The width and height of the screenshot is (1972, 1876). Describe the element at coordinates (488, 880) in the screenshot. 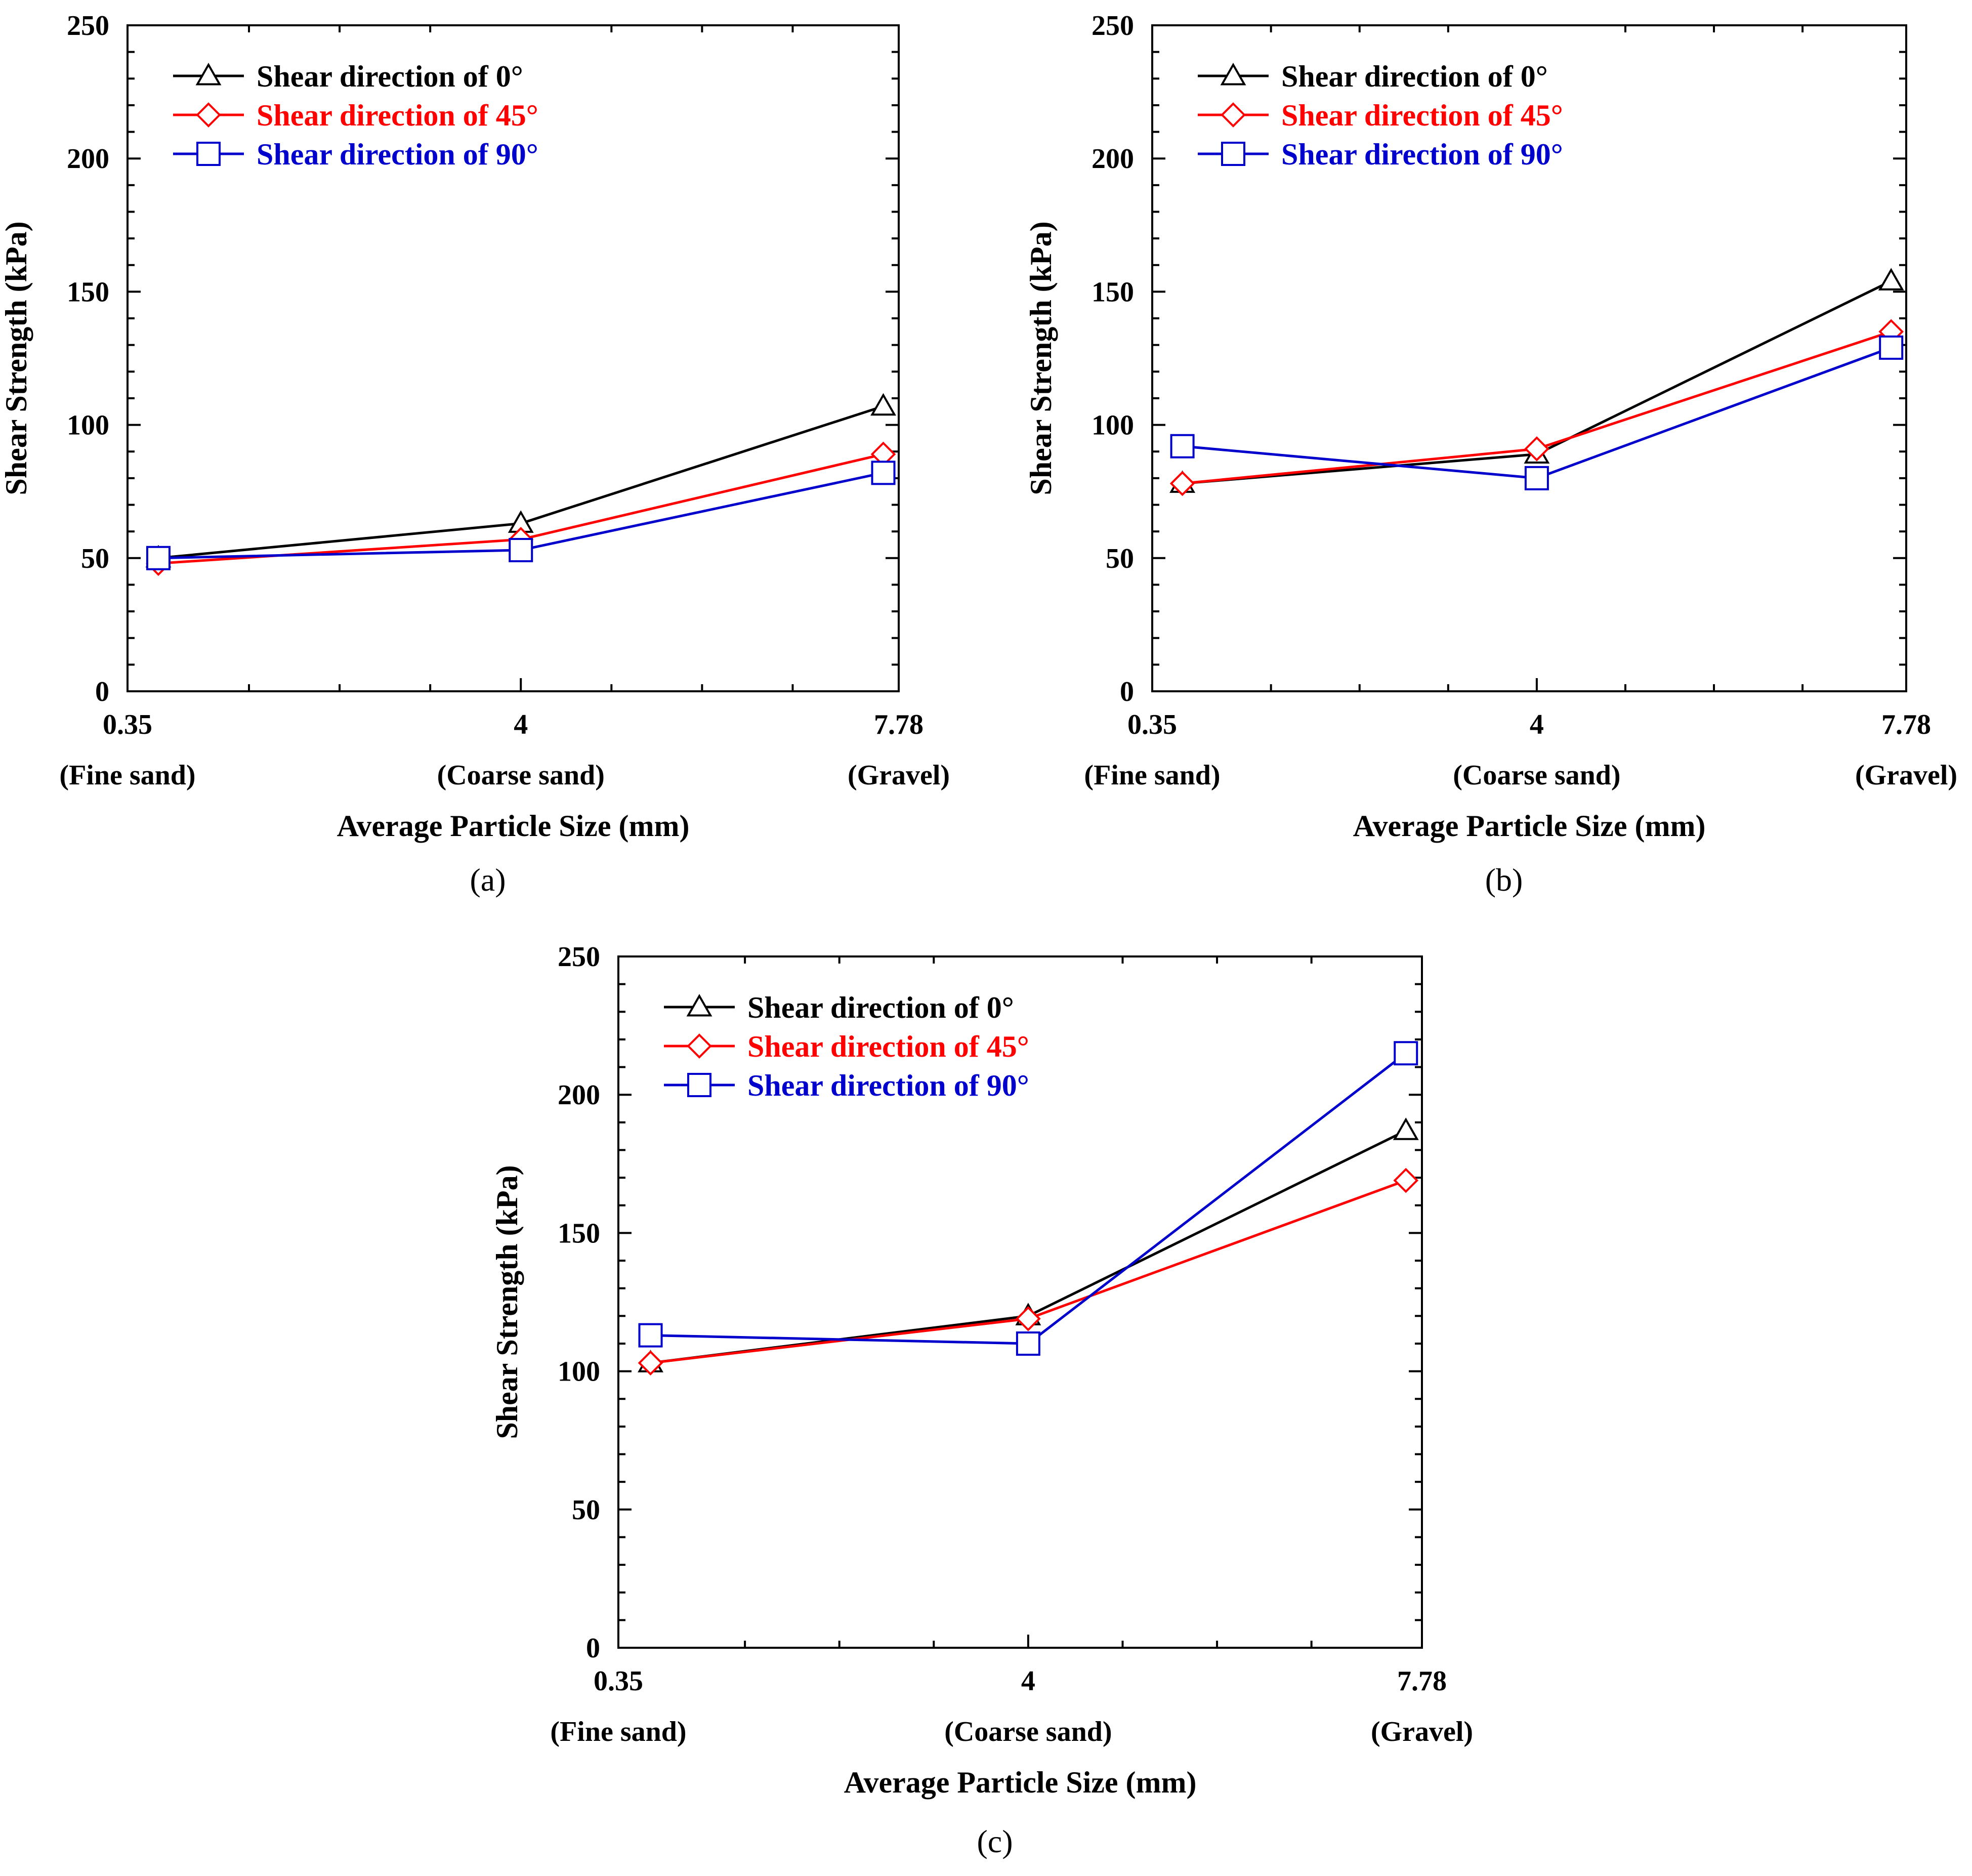

I see `panel-label: (a)` at that location.